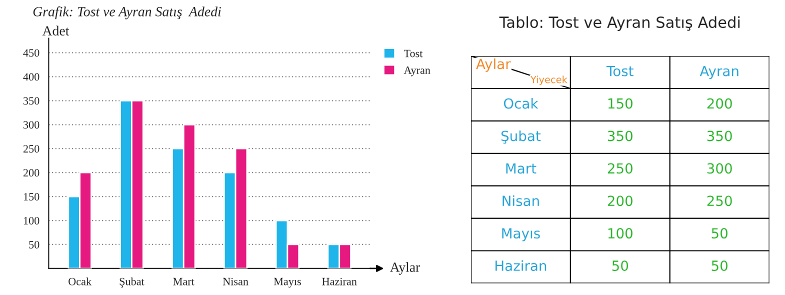 The width and height of the screenshot is (785, 295). What do you see at coordinates (339, 282) in the screenshot?
I see `x-tick-label: Haziran` at bounding box center [339, 282].